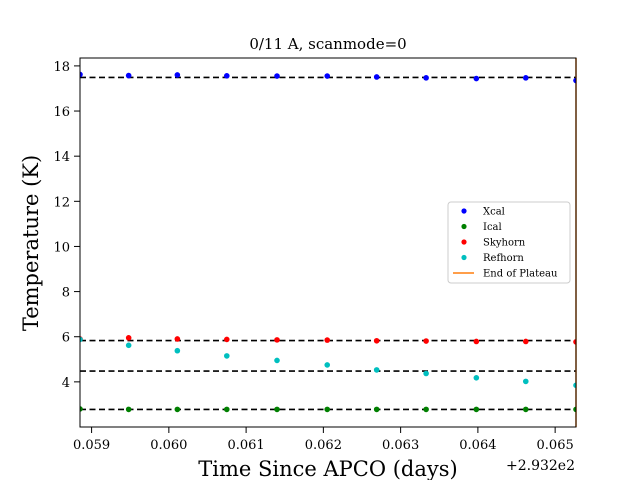 The image size is (640, 485). What do you see at coordinates (91, 445) in the screenshot?
I see `x-tick-label: 0.059` at bounding box center [91, 445].